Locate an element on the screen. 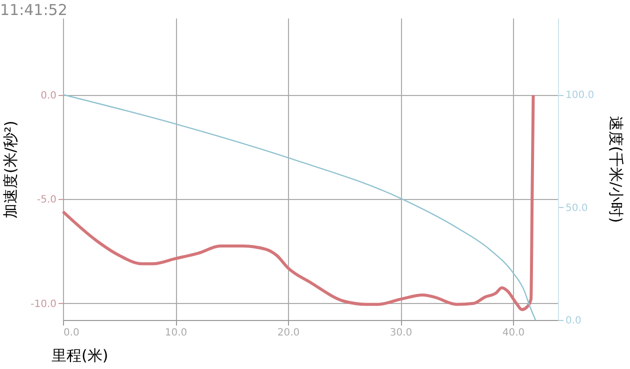 This screenshot has height=369, width=630. y2-axis-title: 速度(千米/小时) is located at coordinates (616, 169).